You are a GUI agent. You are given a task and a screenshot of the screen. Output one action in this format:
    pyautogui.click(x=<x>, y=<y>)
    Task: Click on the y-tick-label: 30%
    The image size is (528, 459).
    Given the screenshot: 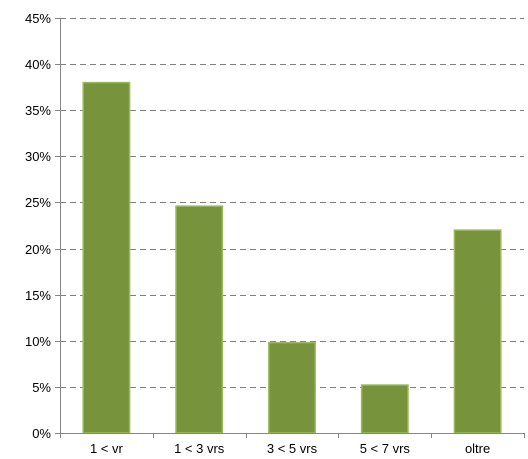 What is the action you would take?
    pyautogui.click(x=38, y=156)
    